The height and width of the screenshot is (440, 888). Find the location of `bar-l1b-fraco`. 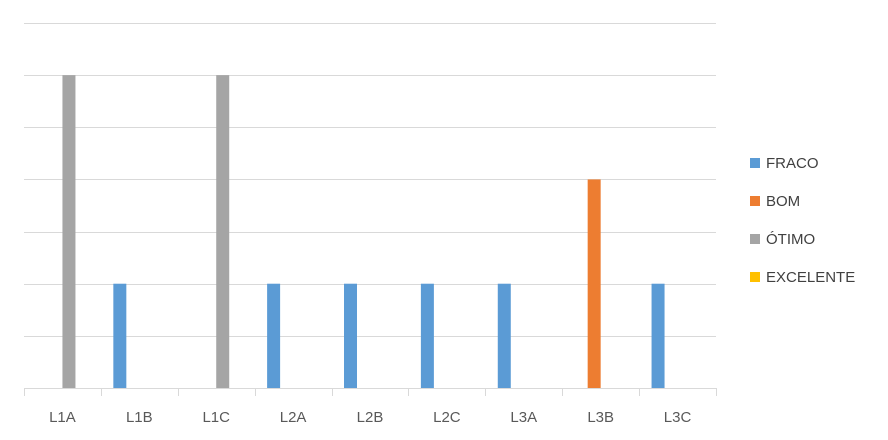

bar-l1b-fraco is located at coordinates (120, 335).